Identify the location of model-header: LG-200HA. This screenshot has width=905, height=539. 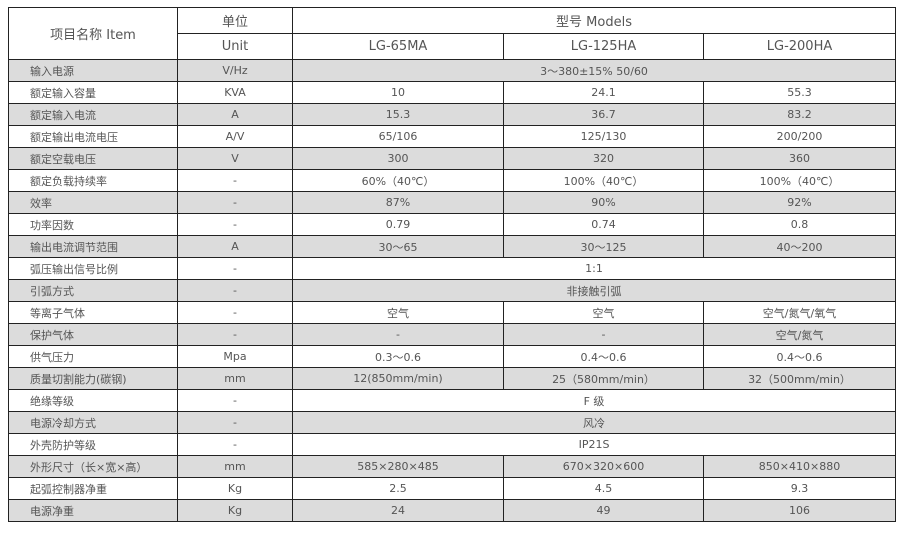
(799, 46).